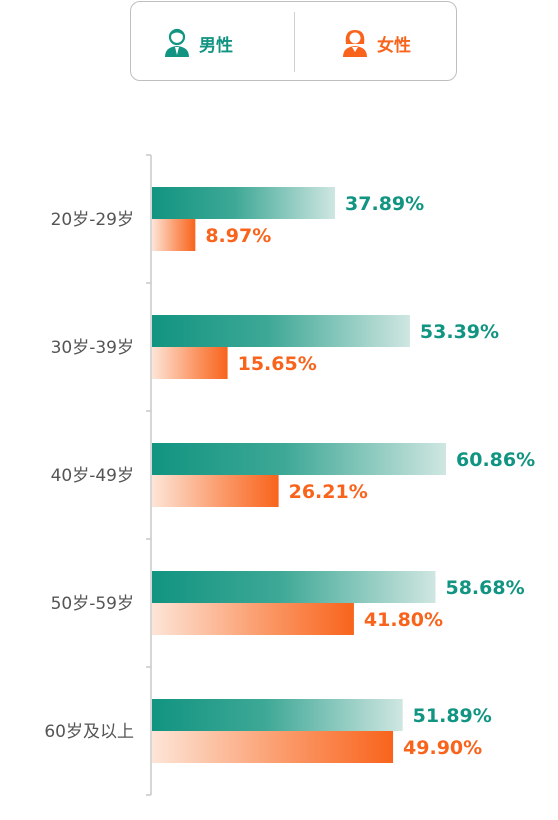 The width and height of the screenshot is (558, 820). Describe the element at coordinates (355, 43) in the screenshot. I see `female-person-icon` at that location.